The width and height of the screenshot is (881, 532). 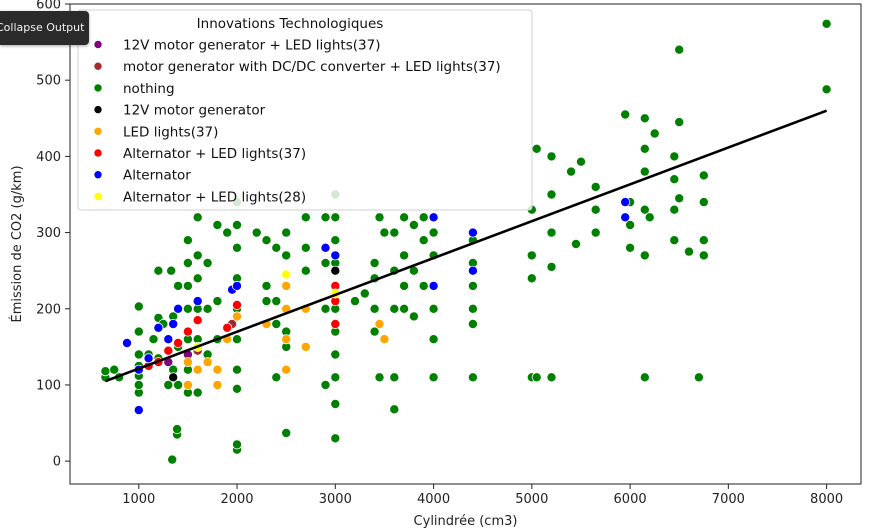 What do you see at coordinates (57, 462) in the screenshot?
I see `y-tick-label: 0` at bounding box center [57, 462].